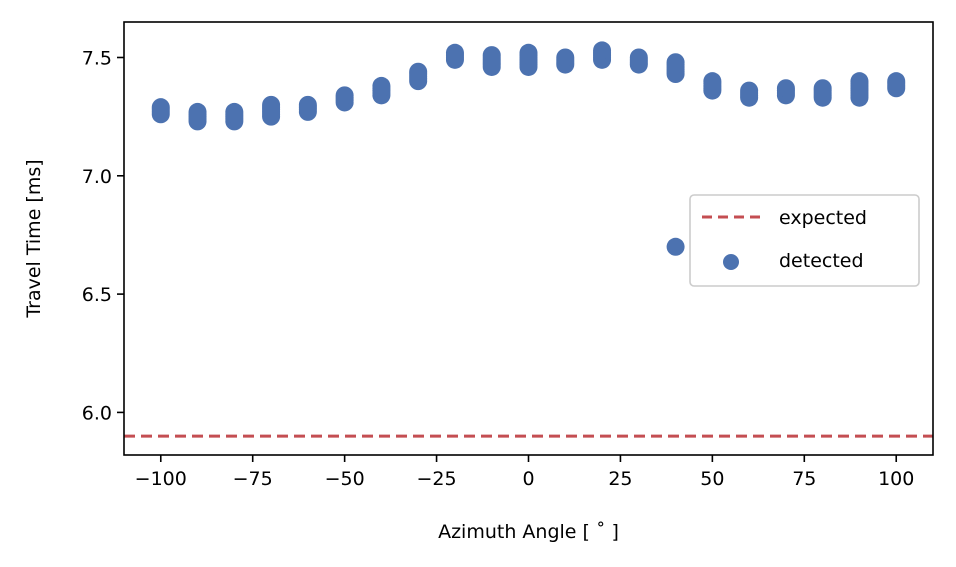  What do you see at coordinates (804, 479) in the screenshot?
I see `x-tick-label: 75` at bounding box center [804, 479].